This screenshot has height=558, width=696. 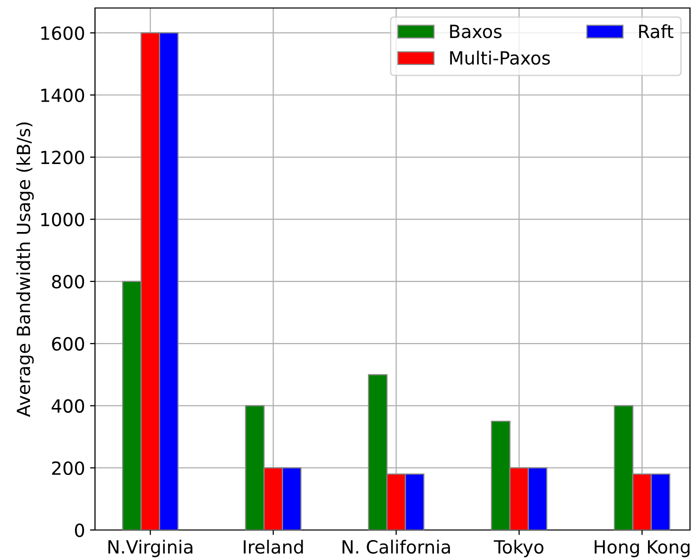 I want to click on legend-label: Raft, so click(x=656, y=31).